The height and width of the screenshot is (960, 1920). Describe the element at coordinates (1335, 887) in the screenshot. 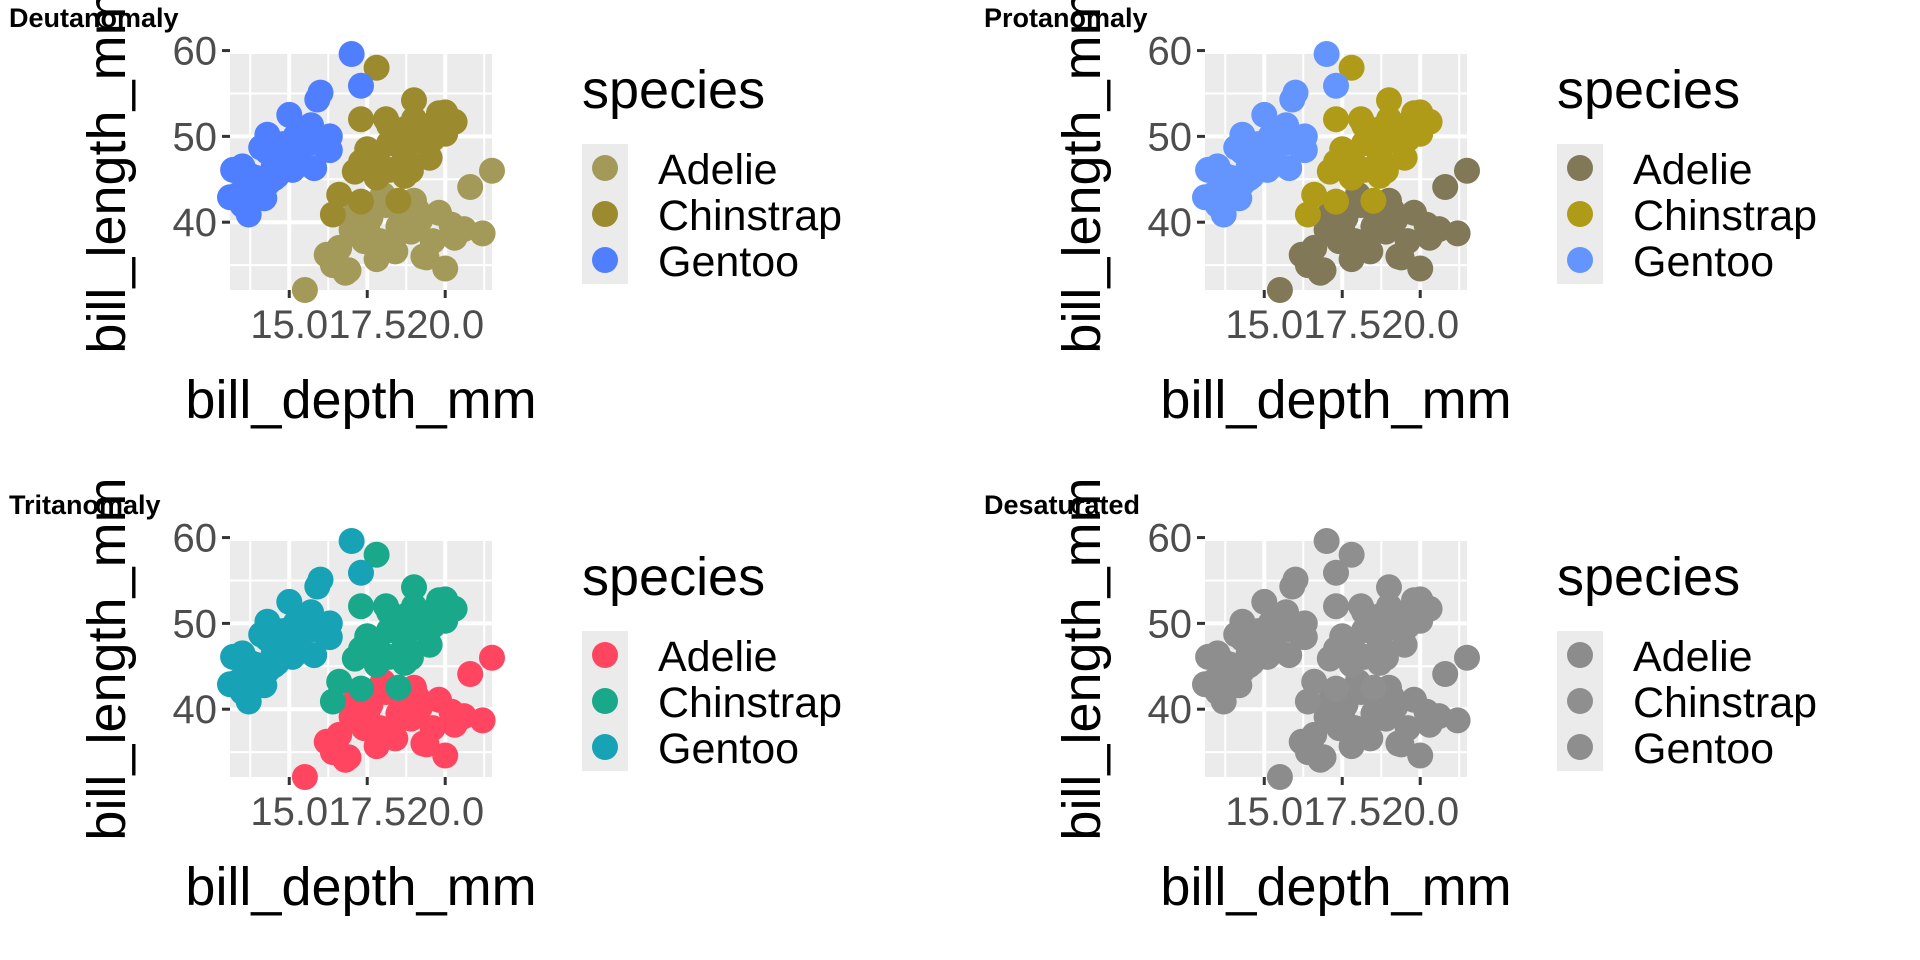

I see `x-axis-title: bill_depth_mm` at that location.